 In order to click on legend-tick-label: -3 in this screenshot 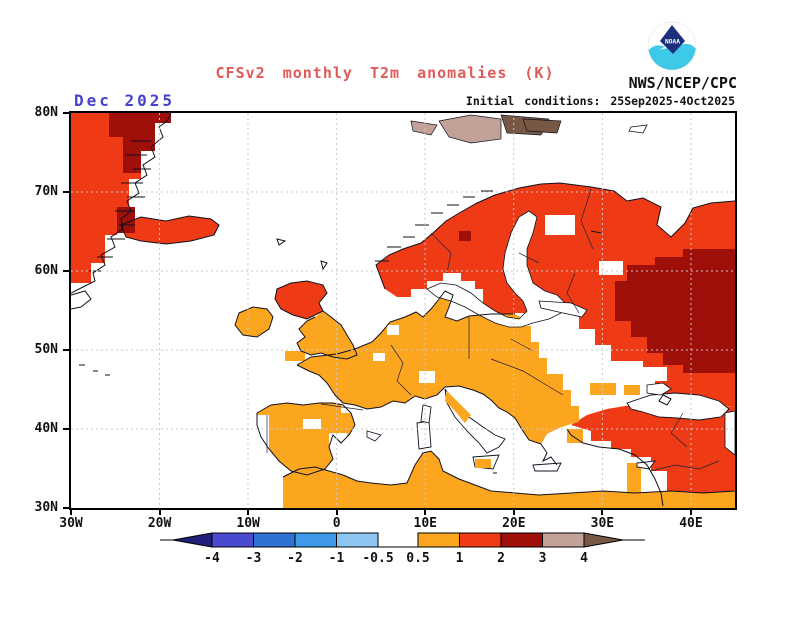, I will do `click(254, 558)`.